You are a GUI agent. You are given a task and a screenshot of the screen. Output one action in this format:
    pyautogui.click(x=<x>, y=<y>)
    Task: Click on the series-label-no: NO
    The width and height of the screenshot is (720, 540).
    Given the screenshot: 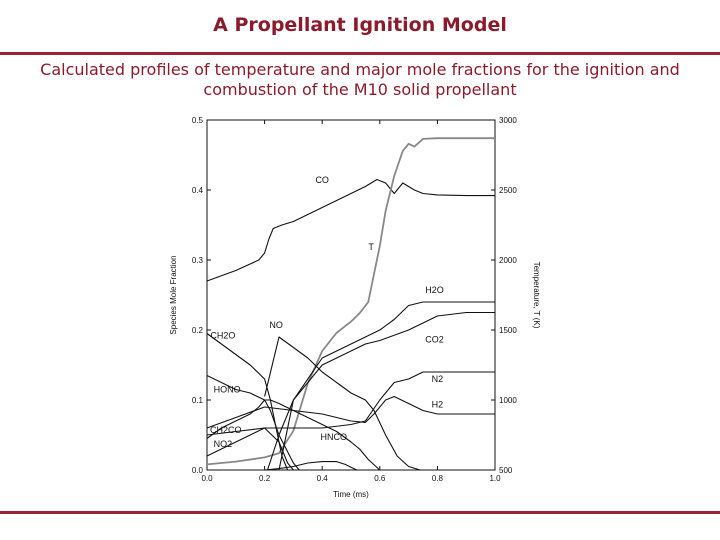 What is the action you would take?
    pyautogui.click(x=276, y=325)
    